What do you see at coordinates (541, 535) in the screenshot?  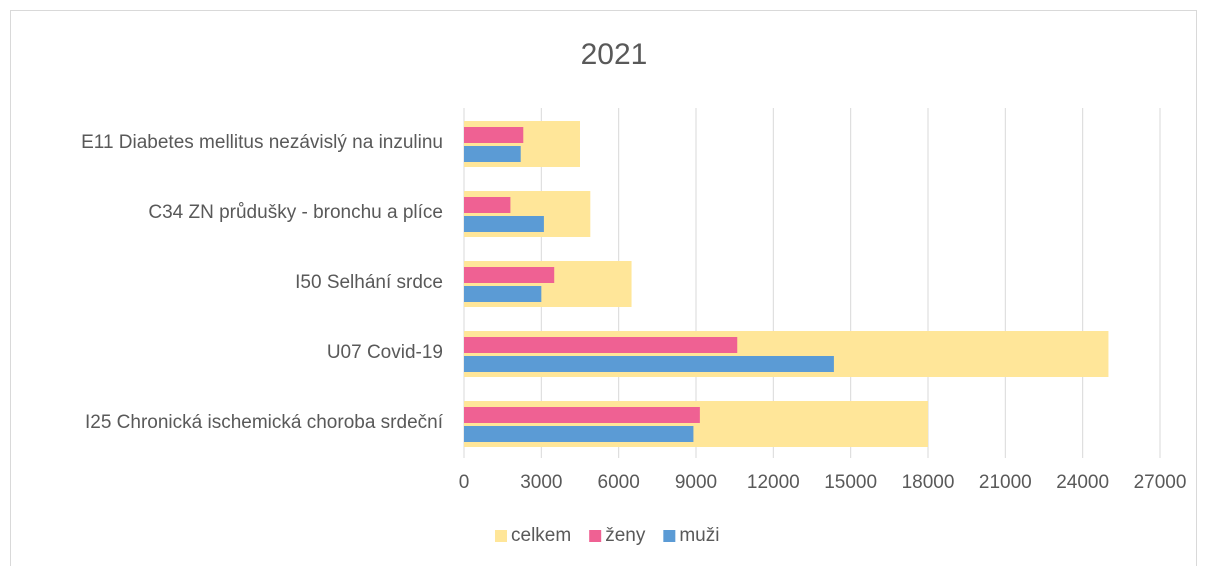 I see `legend-label: celkem` at bounding box center [541, 535].